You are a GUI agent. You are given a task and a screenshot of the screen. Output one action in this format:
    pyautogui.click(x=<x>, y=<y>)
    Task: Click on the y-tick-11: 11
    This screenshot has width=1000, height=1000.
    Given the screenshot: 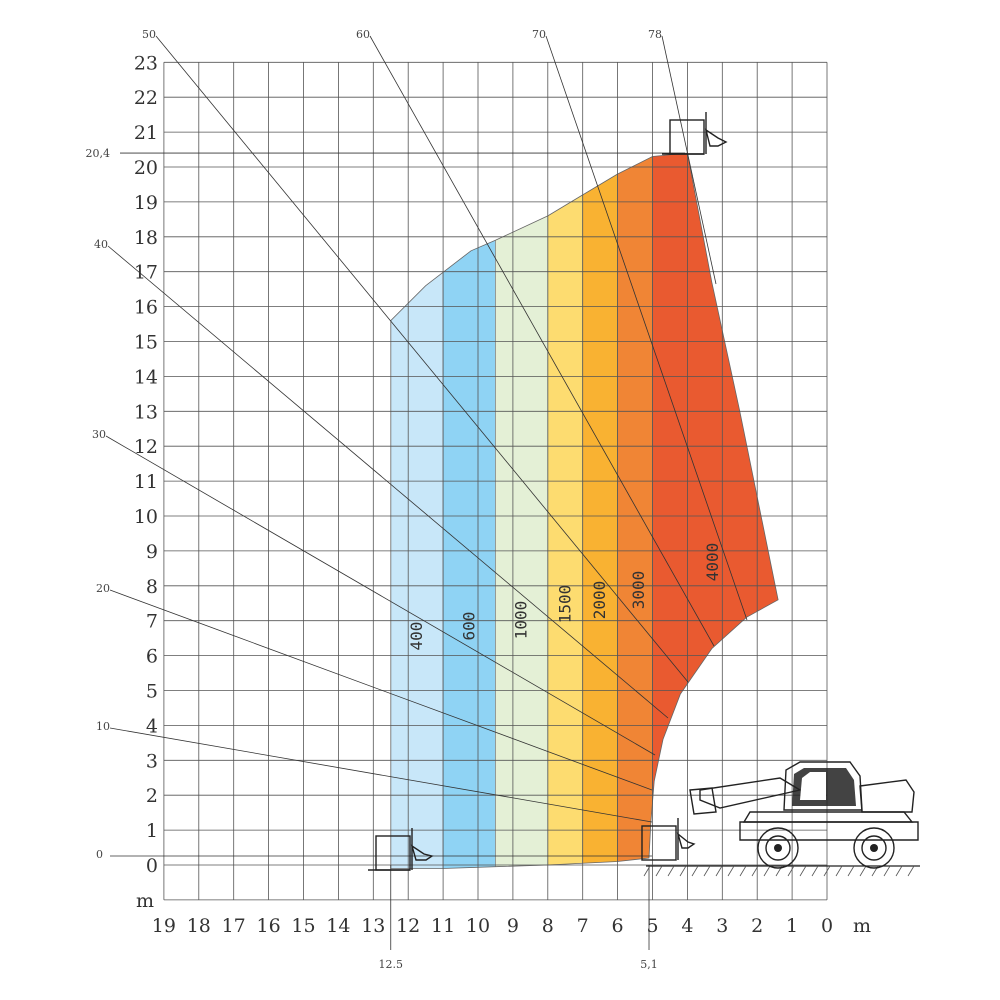 What is the action you would take?
    pyautogui.click(x=146, y=482)
    